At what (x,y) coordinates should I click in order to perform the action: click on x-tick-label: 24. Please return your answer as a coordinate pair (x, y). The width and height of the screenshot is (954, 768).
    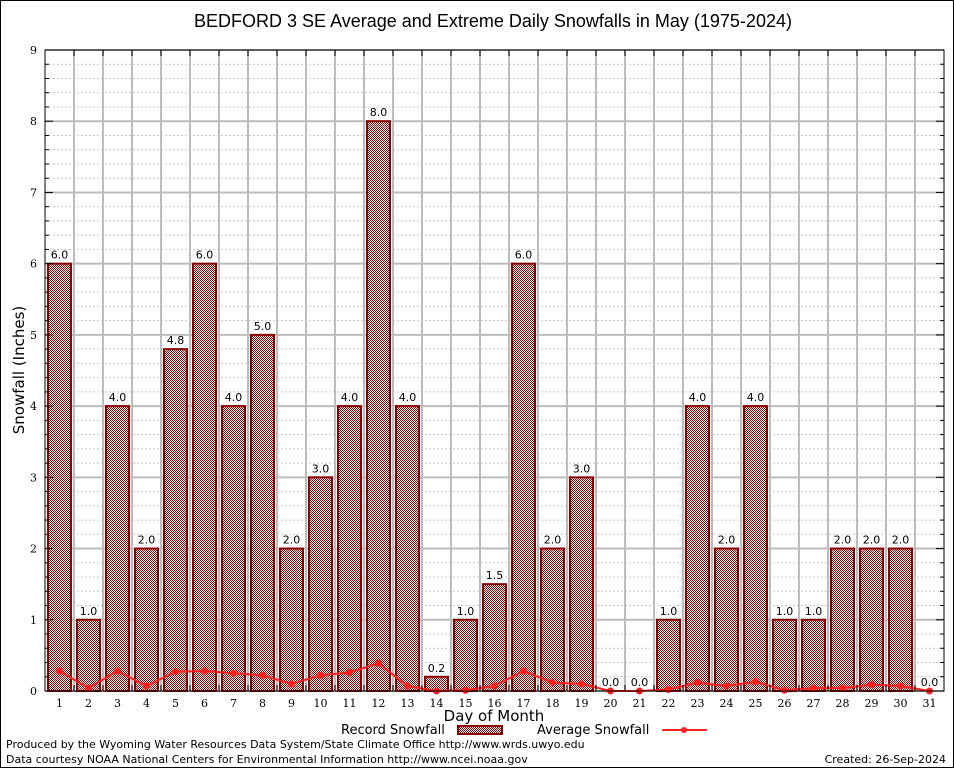
    Looking at the image, I should click on (727, 703).